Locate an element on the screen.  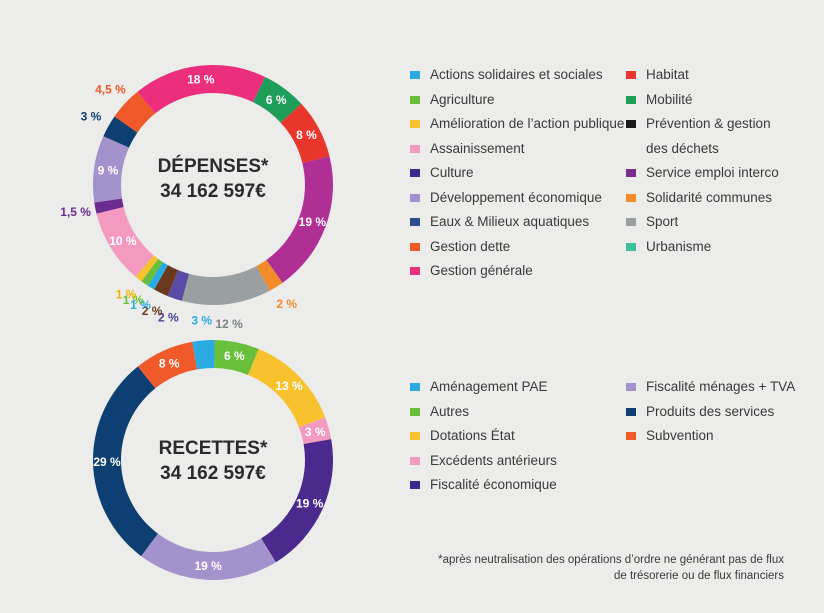
legend-item: Sport is located at coordinates (711, 222).